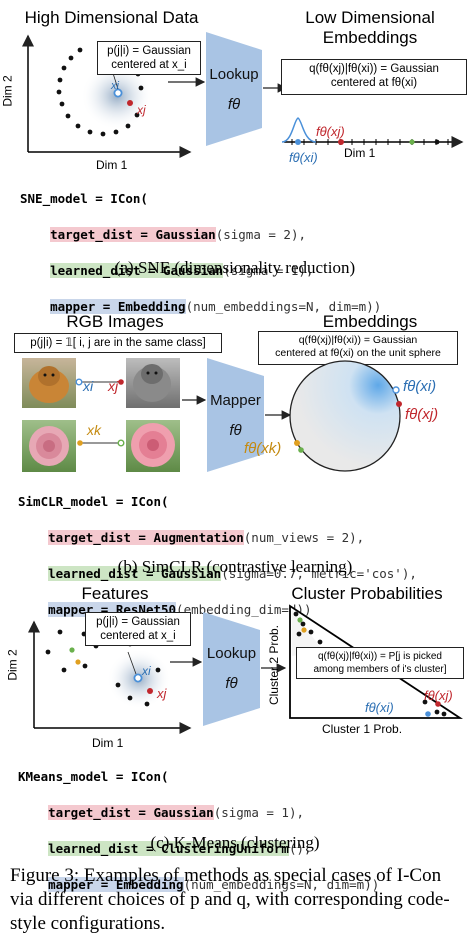  I want to click on panel-a-xi-point, so click(118, 93).